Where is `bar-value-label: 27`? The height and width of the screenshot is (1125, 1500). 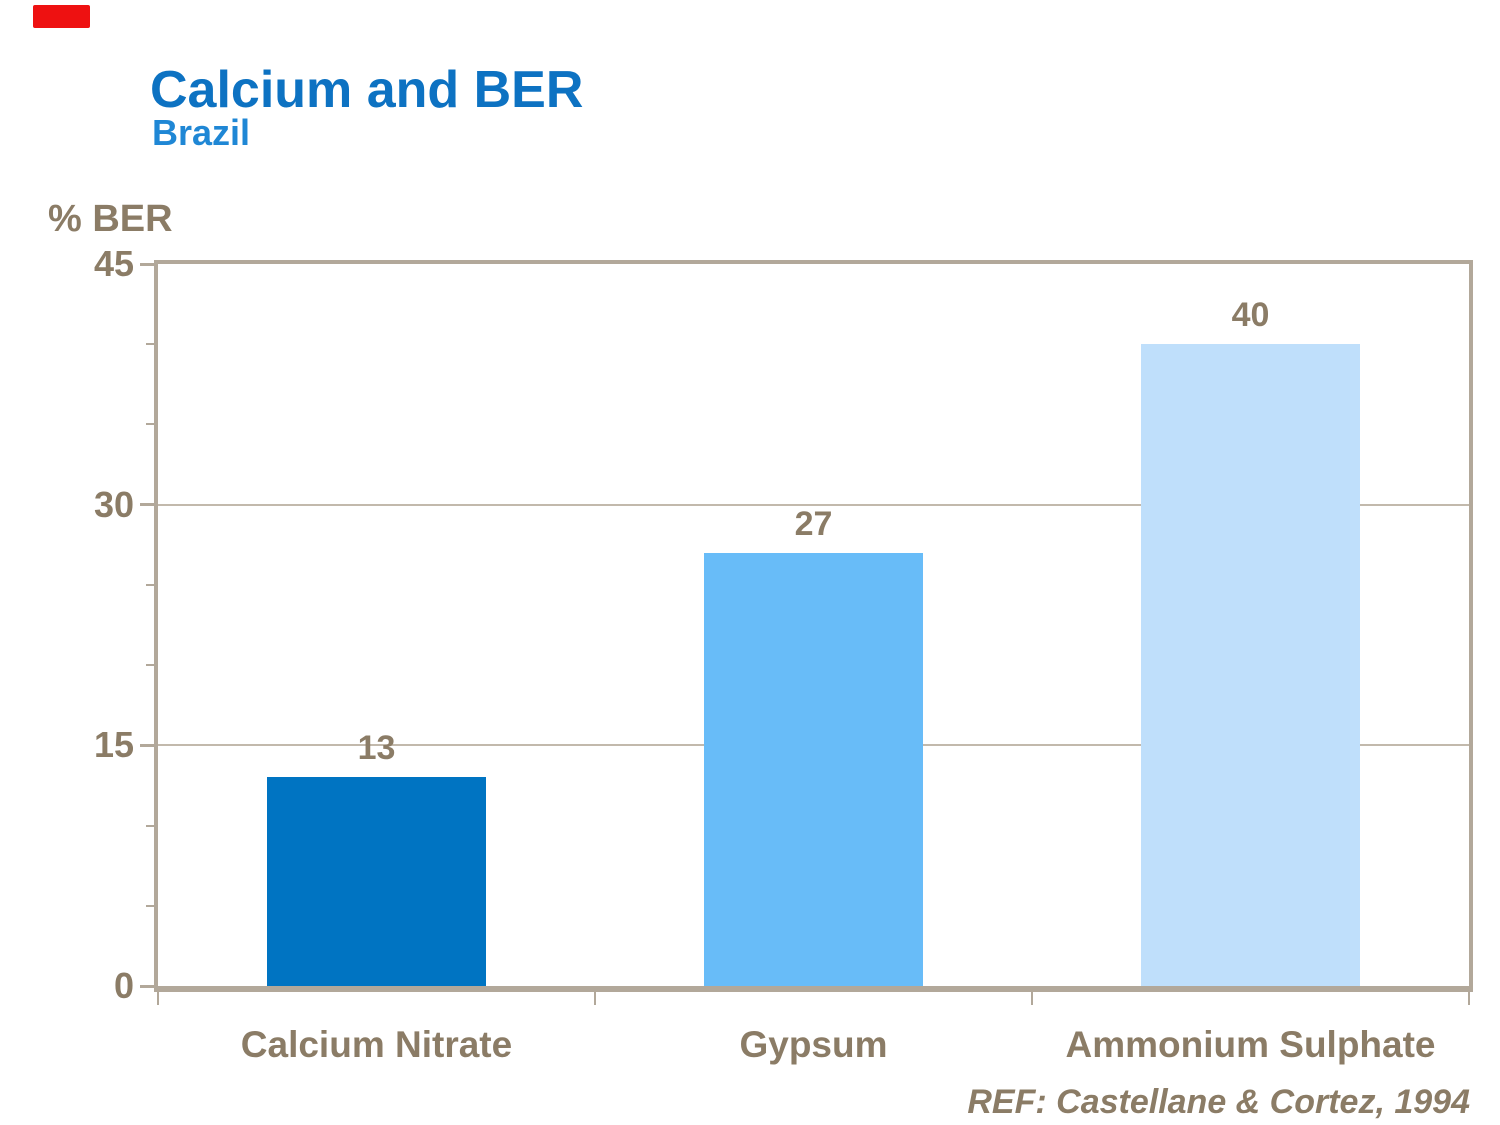
bar-value-label: 27 is located at coordinates (813, 523).